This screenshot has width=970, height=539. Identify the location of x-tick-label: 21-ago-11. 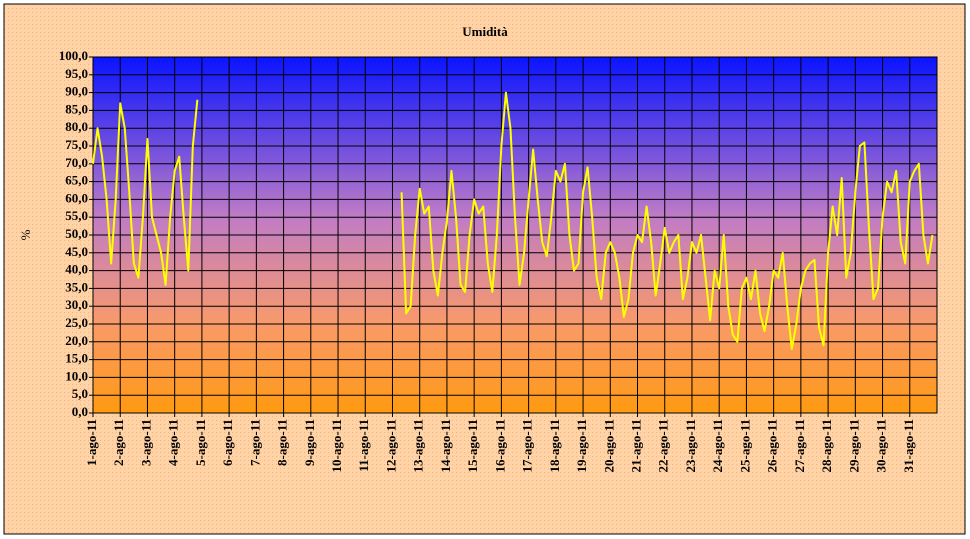
(636, 445).